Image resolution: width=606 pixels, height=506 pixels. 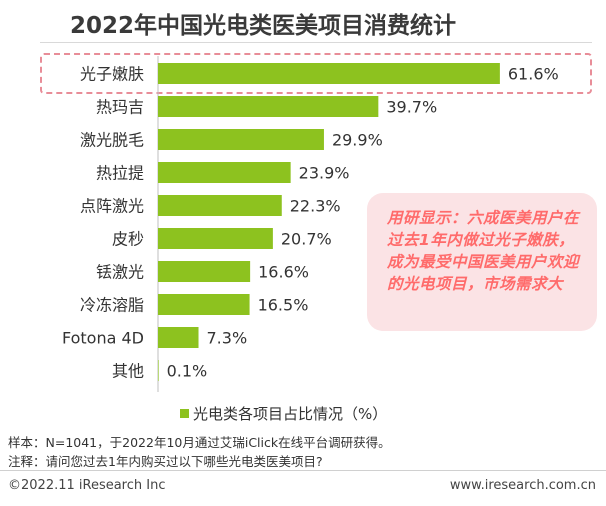 I want to click on website-link: www.iresearch.com.cn, so click(x=522, y=485).